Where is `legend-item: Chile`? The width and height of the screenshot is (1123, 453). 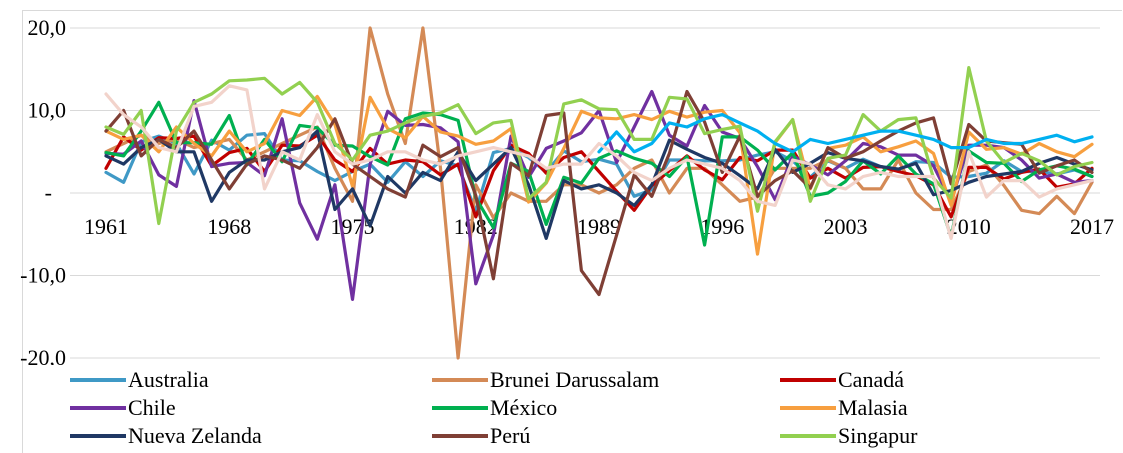 legend-item: Chile is located at coordinates (123, 408).